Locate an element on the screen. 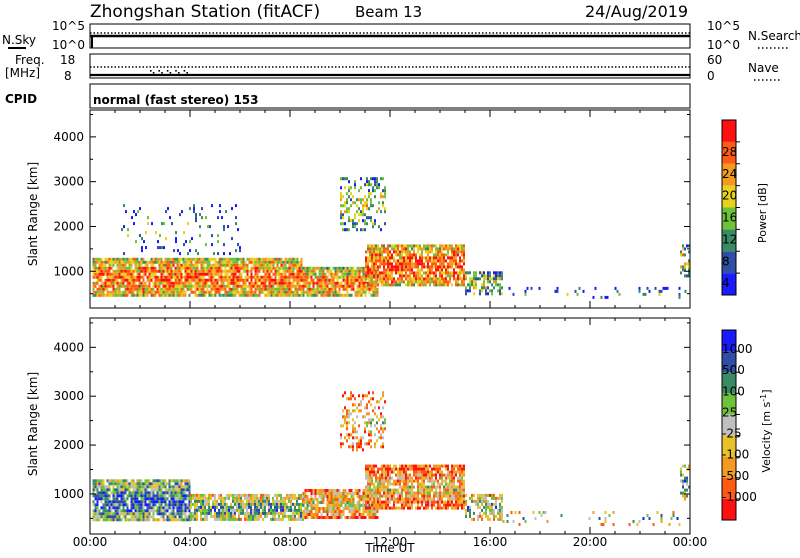  colorbar-tick-label: 4 is located at coordinates (726, 283).